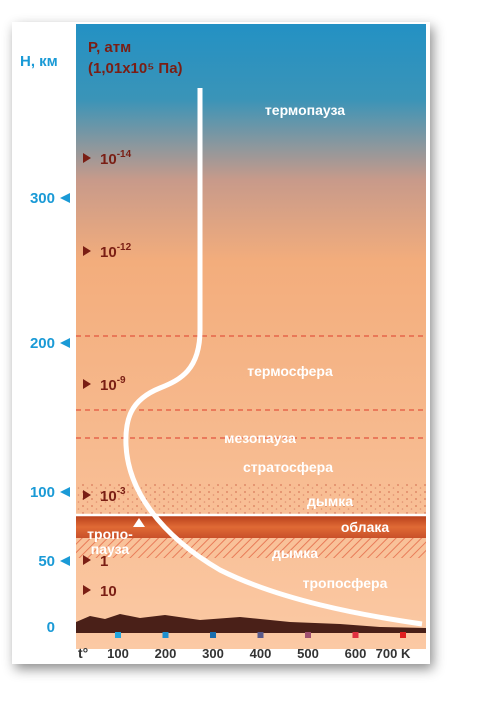  Describe the element at coordinates (121, 491) in the screenshot. I see `pressure-exp: -3` at that location.